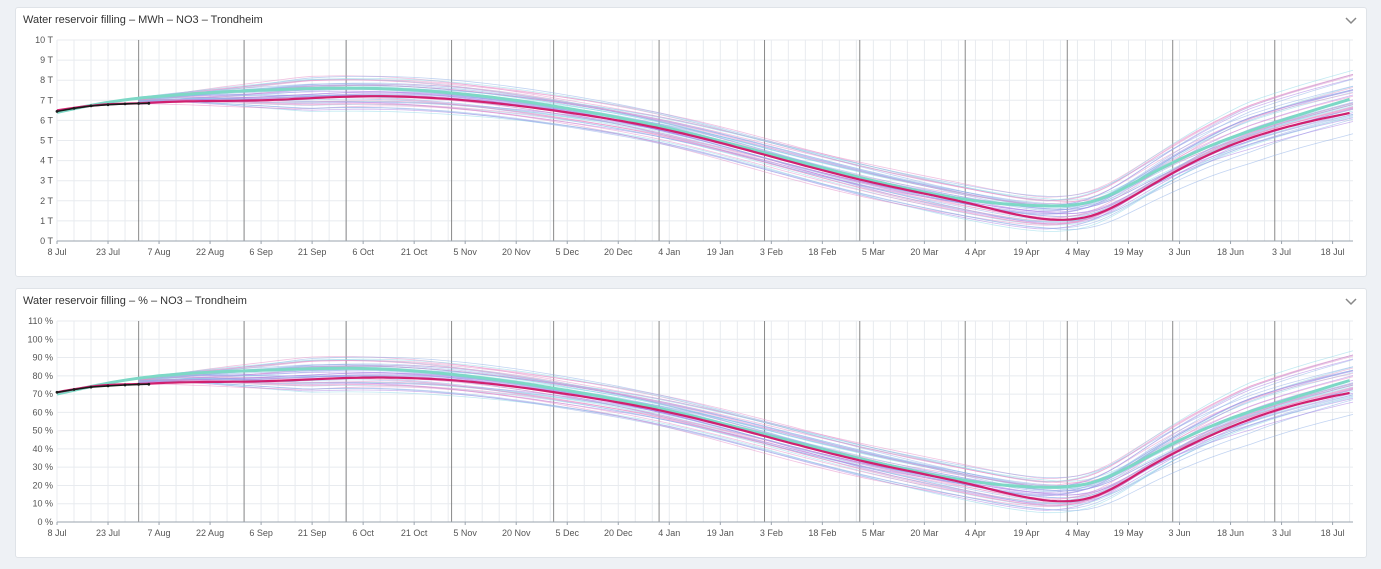 Image resolution: width=1381 pixels, height=569 pixels. I want to click on y-tick-label: 70 %, so click(42, 394).